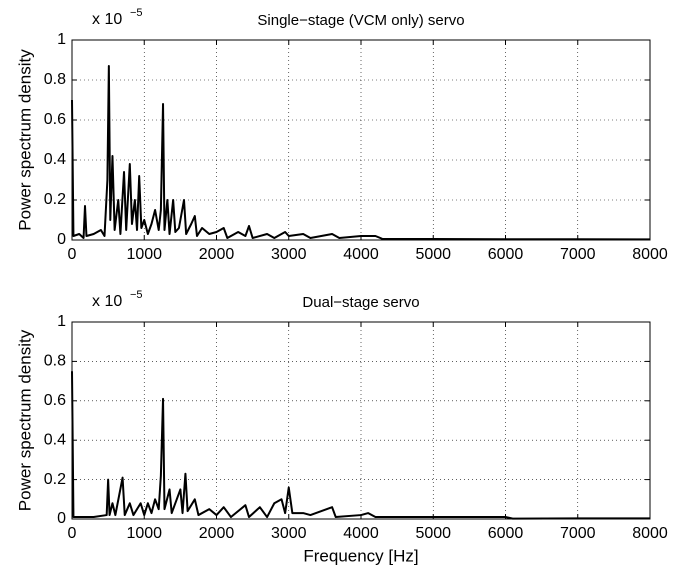  I want to click on x-axis-label: Frequency [Hz], so click(360, 555).